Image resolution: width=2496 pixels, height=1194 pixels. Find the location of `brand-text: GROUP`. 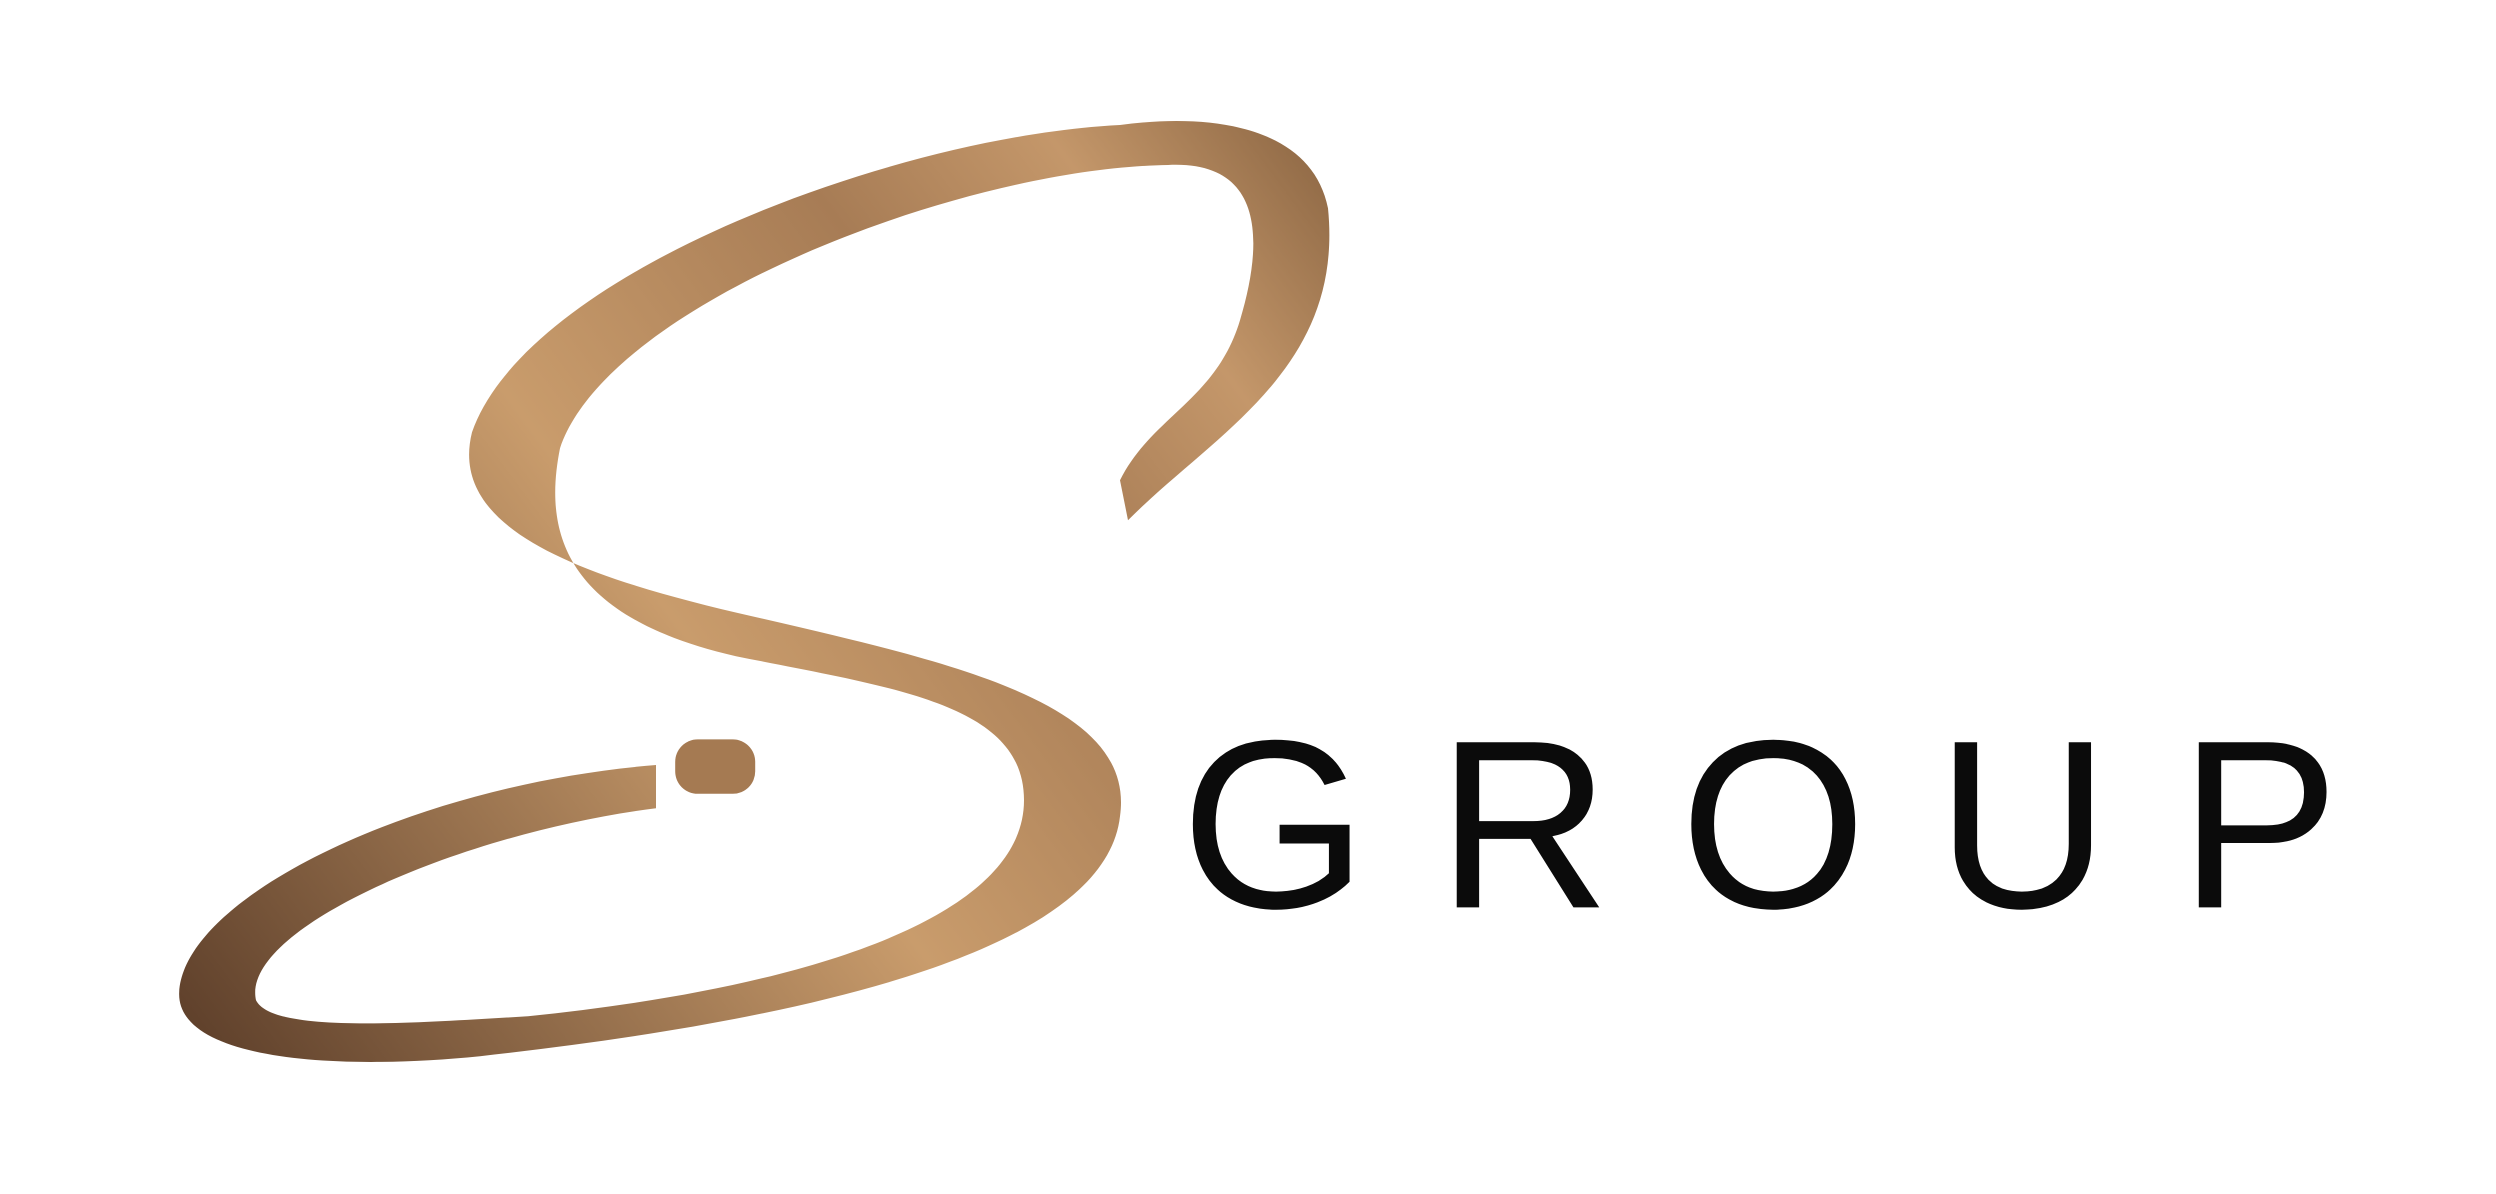

brand-text: GROUP is located at coordinates (1760, 824).